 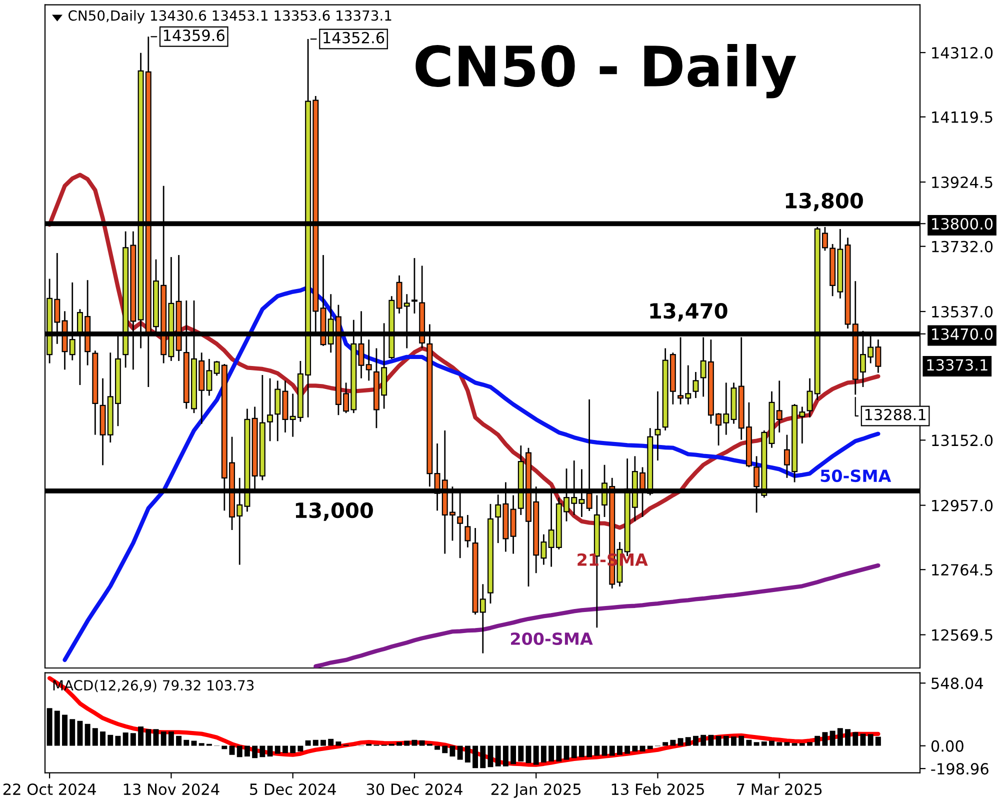 I want to click on y-tick-label: 548.04, so click(x=958, y=684).